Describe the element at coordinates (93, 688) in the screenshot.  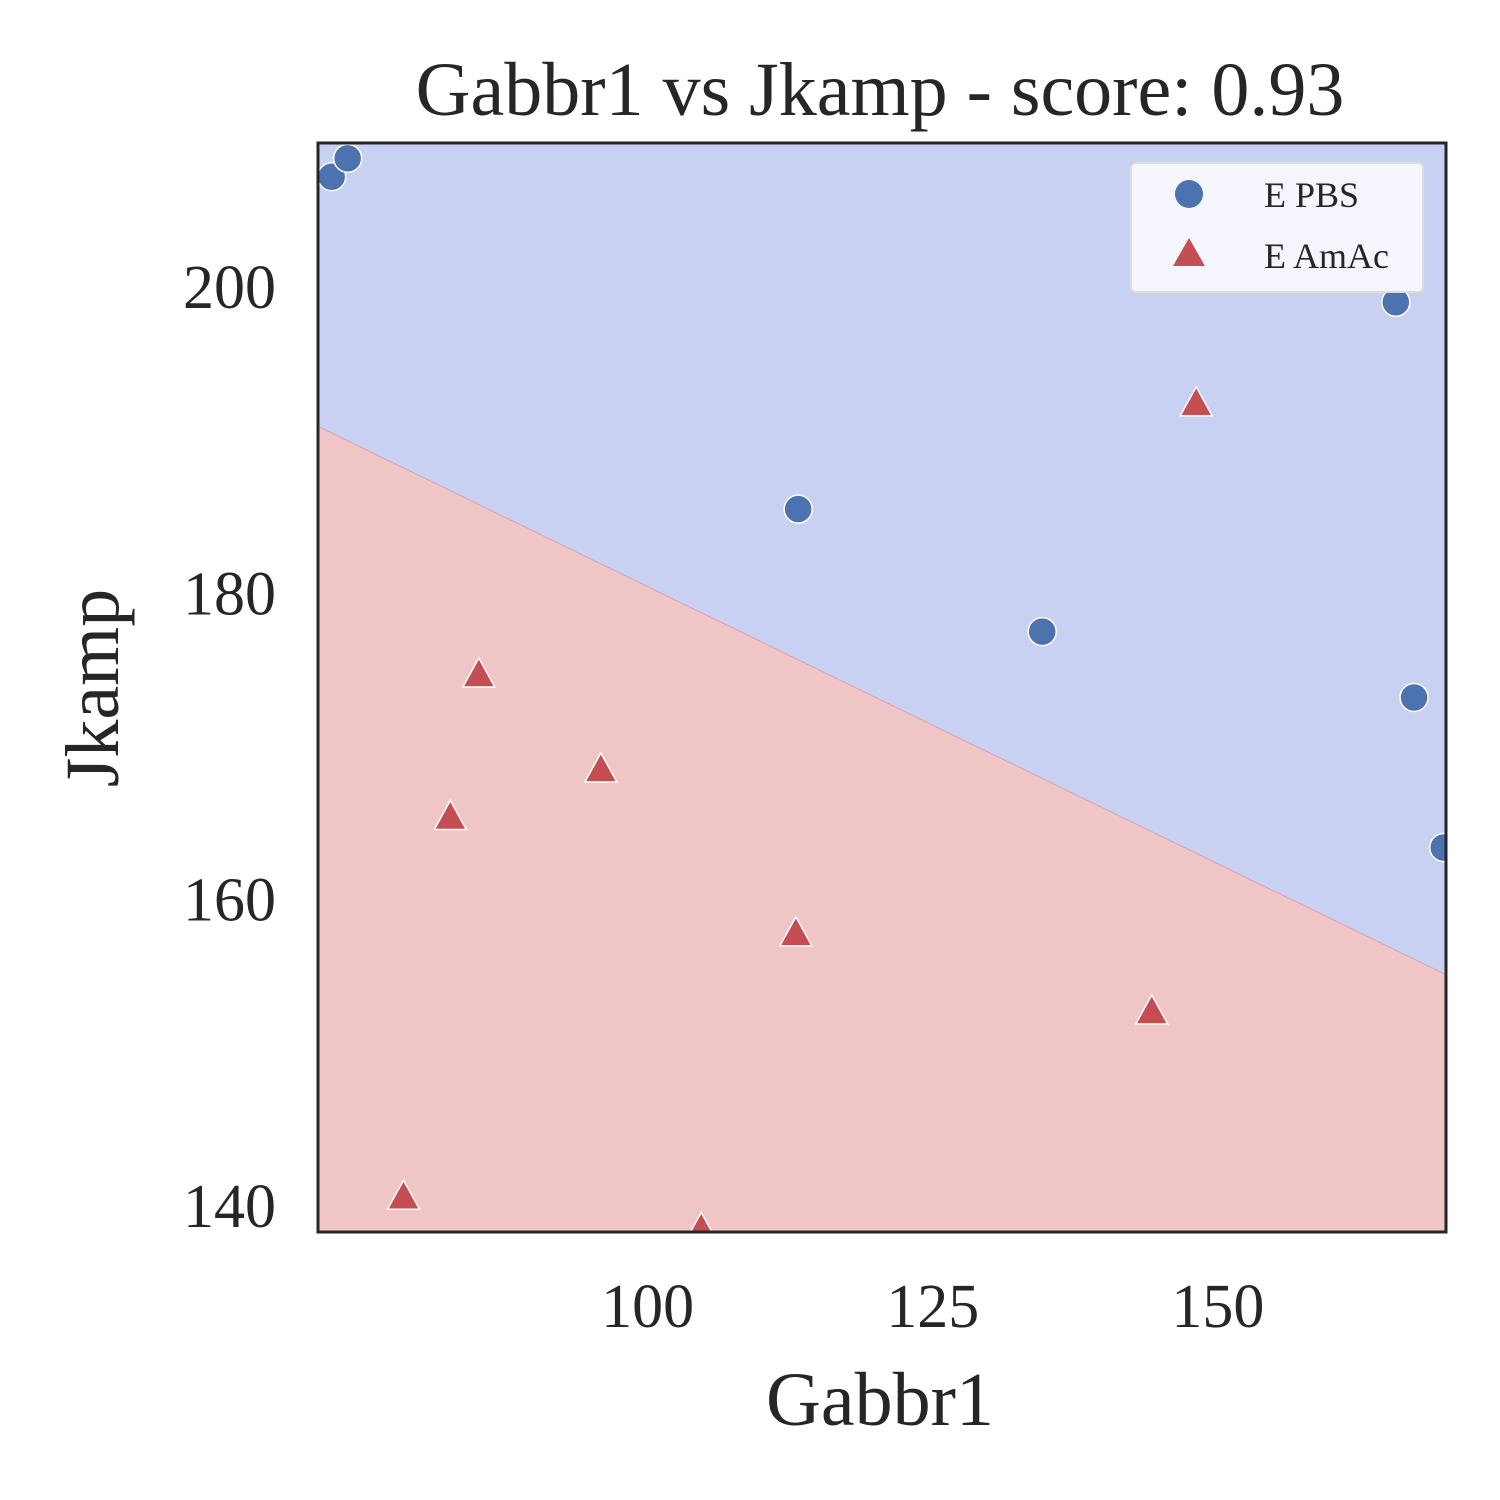
I see `y-axis-label: Jkamp` at that location.